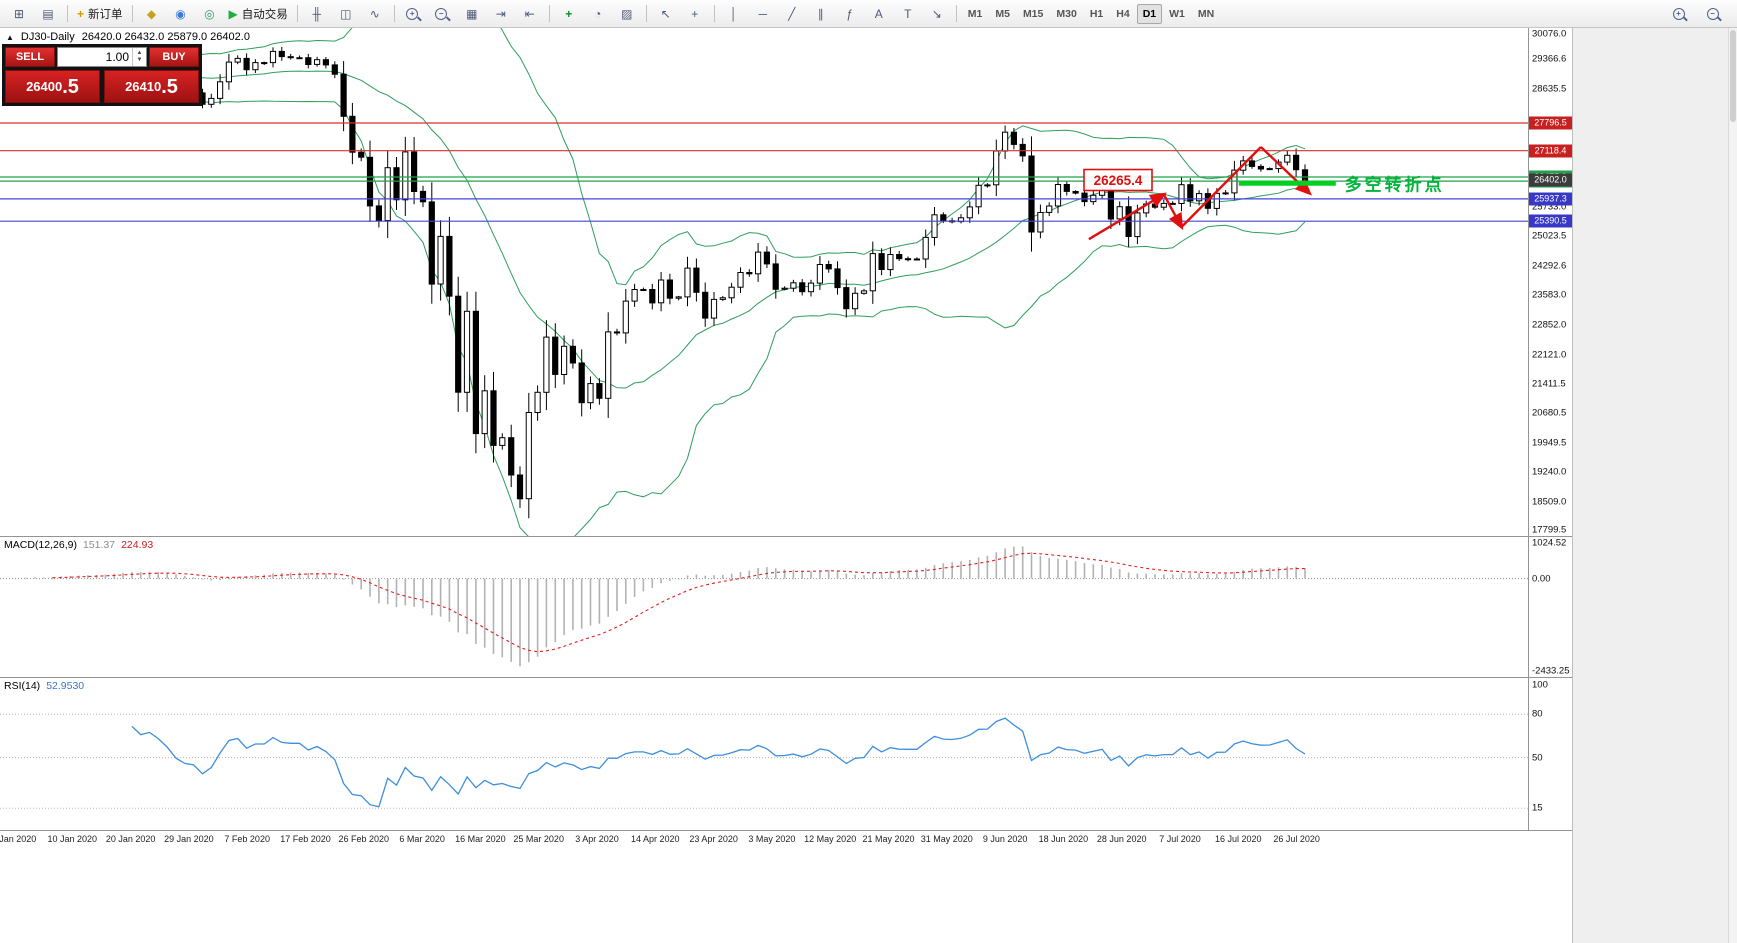 The height and width of the screenshot is (943, 1737). I want to click on rsi-axis: 100 80 50 15, so click(1550, 754).